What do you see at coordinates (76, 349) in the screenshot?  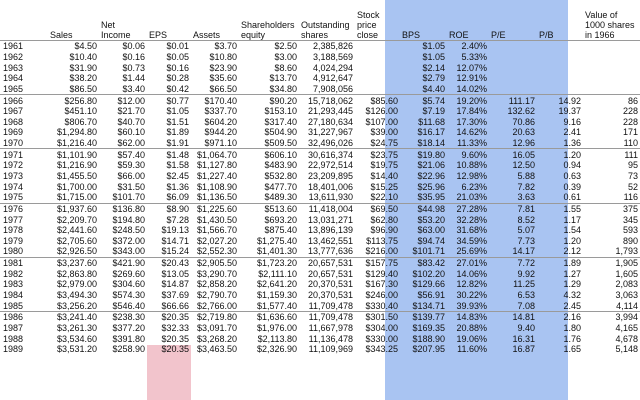 I see `cell-sales: $3,531.20` at bounding box center [76, 349].